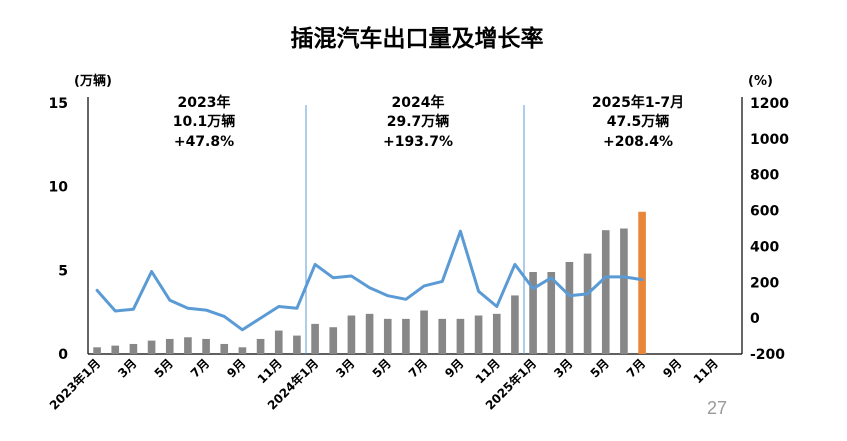 The height and width of the screenshot is (441, 847). Describe the element at coordinates (764, 283) in the screenshot. I see `right-tick-label: 200` at that location.